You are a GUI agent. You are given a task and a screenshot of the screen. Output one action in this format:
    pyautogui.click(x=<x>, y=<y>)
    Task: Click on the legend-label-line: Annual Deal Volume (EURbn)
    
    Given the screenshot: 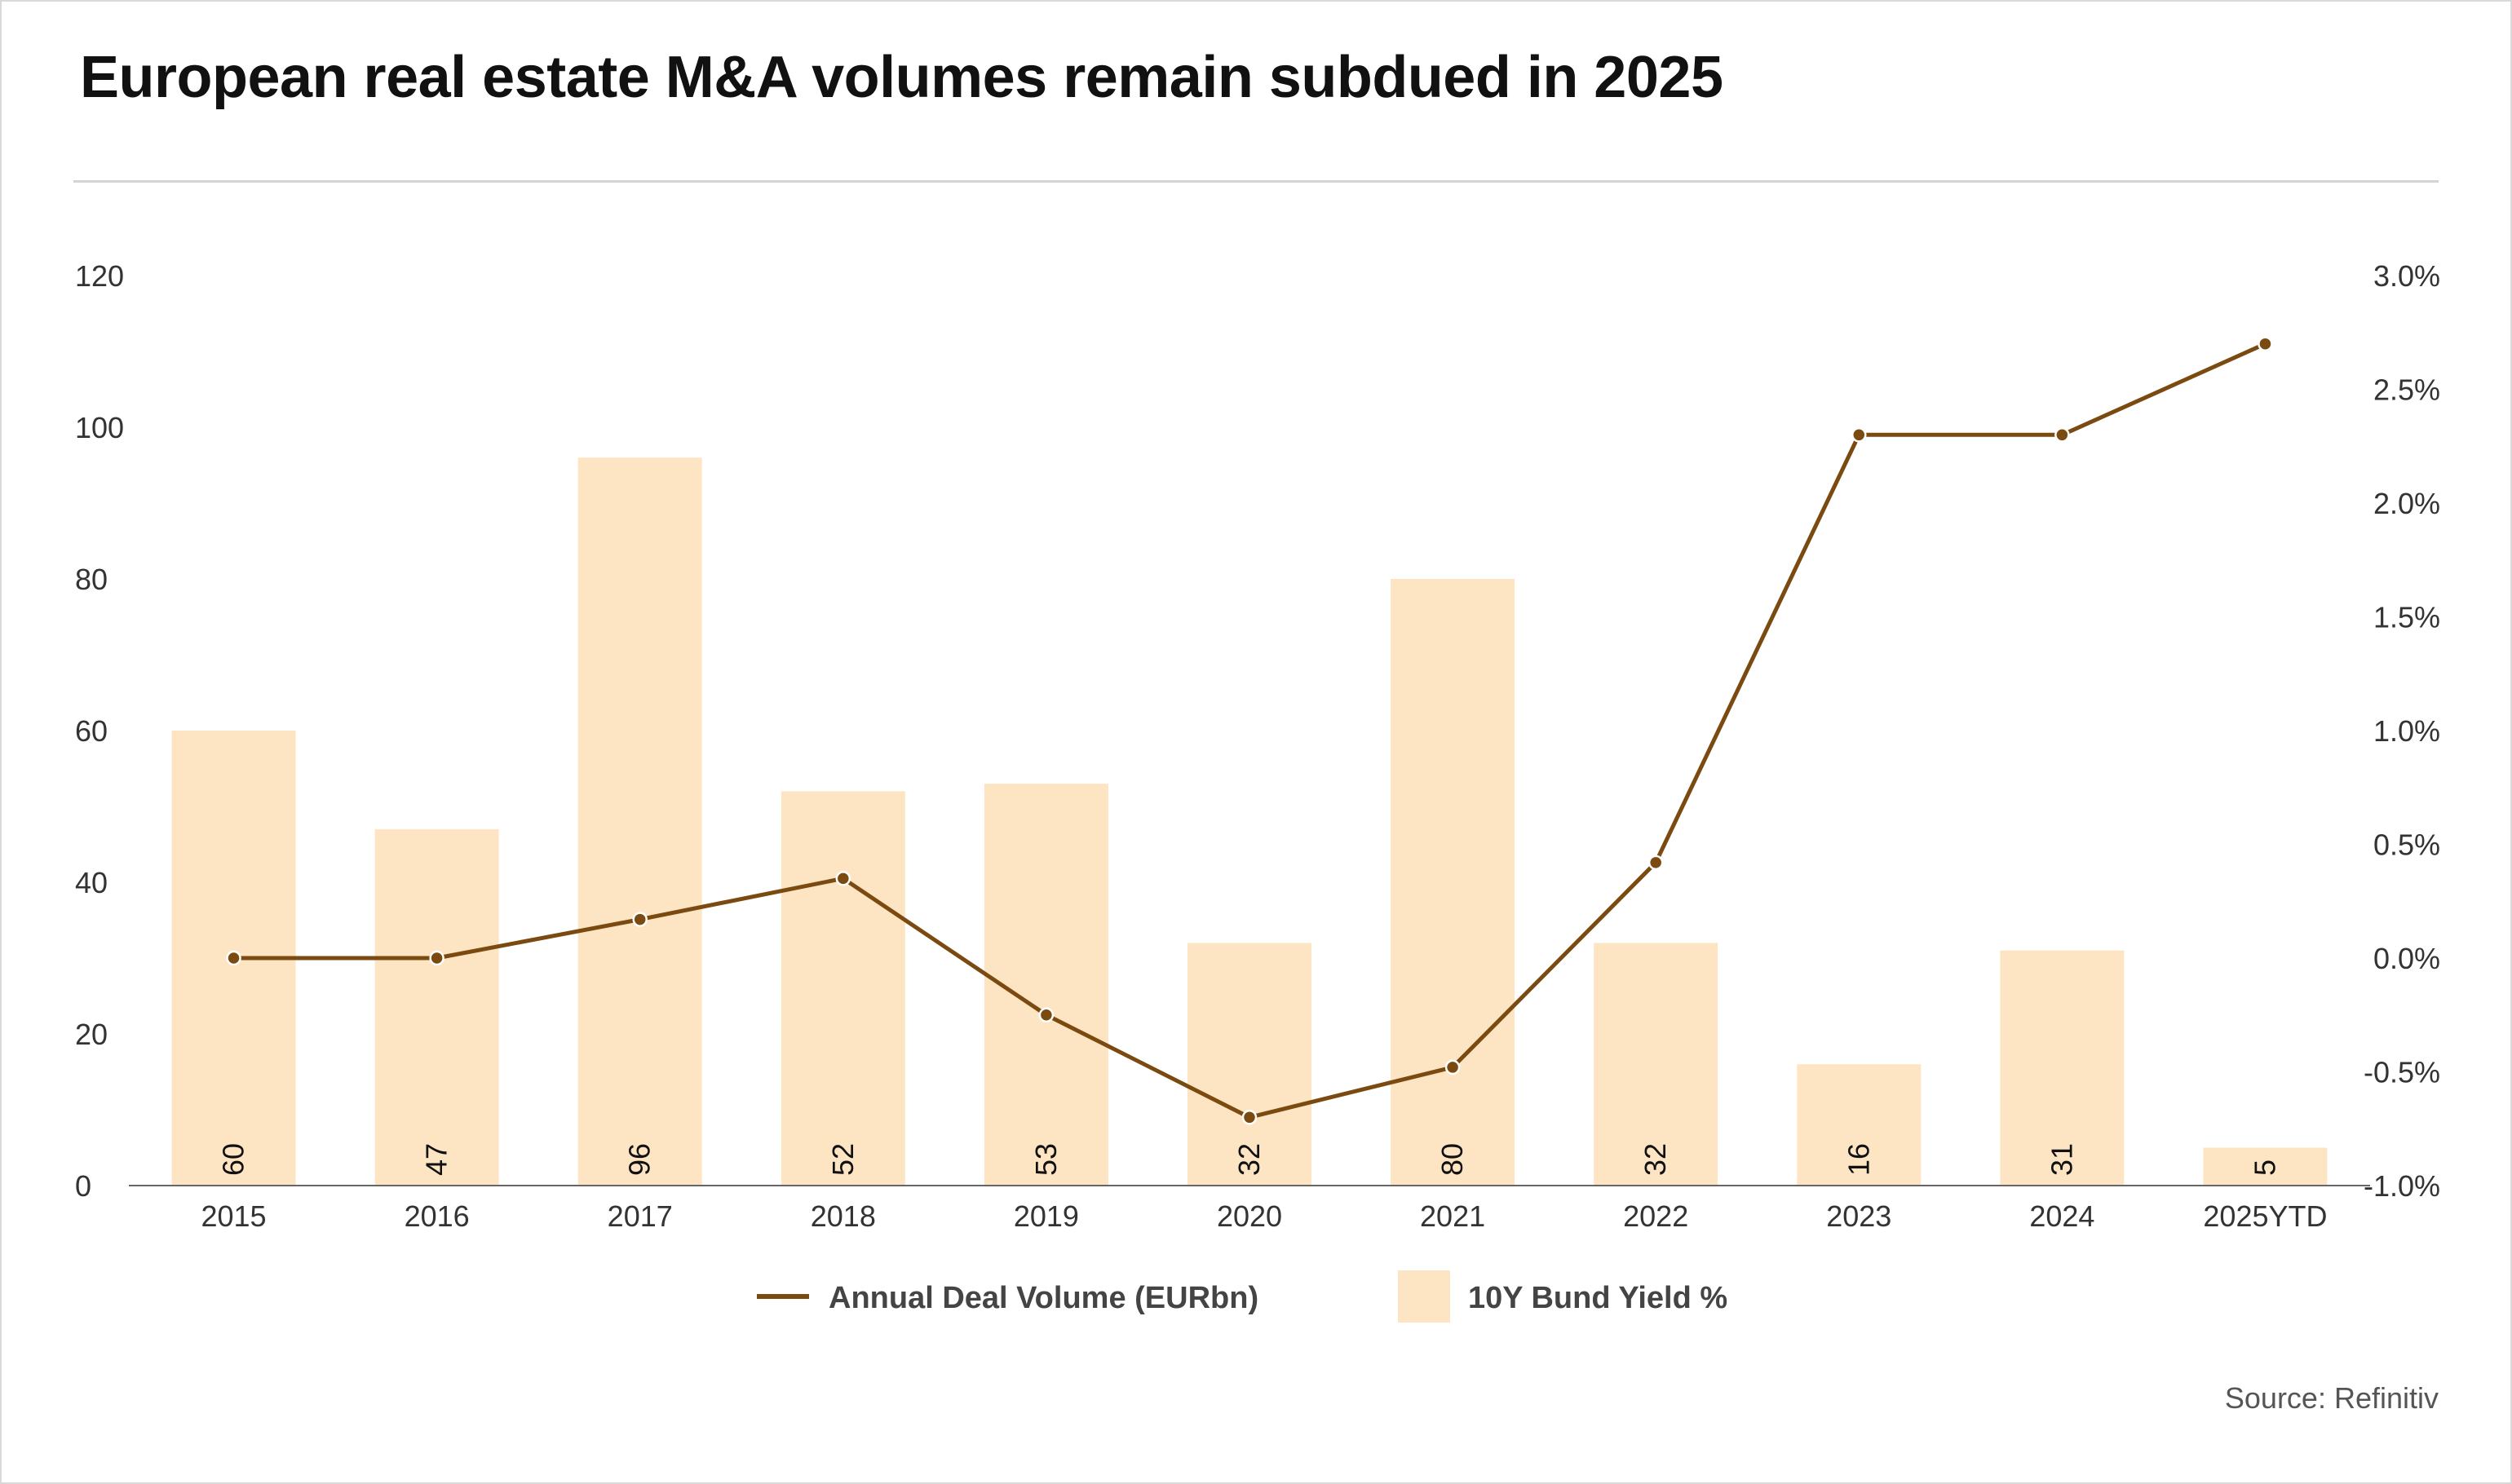 What is the action you would take?
    pyautogui.click(x=1043, y=1298)
    